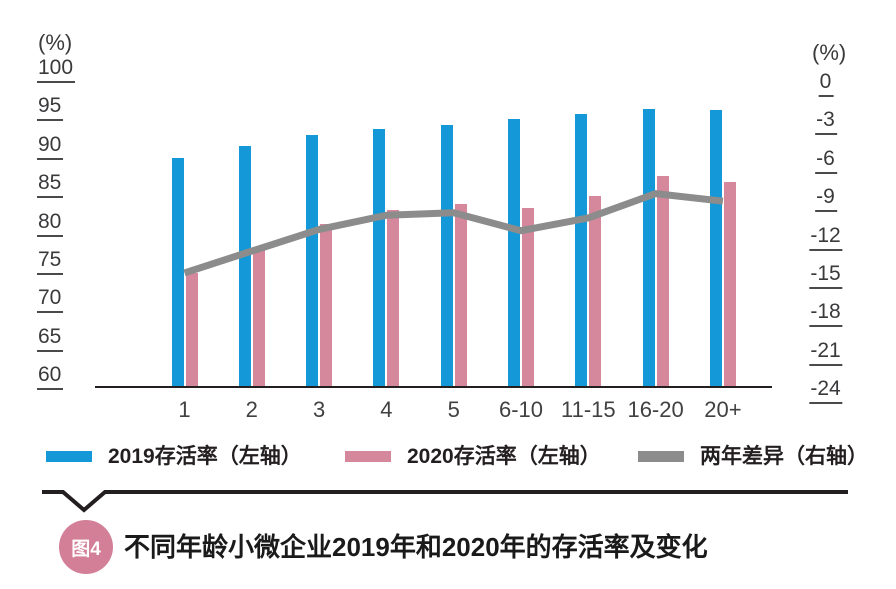  I want to click on legend-item: 两年差异（右轴）, so click(753, 456).